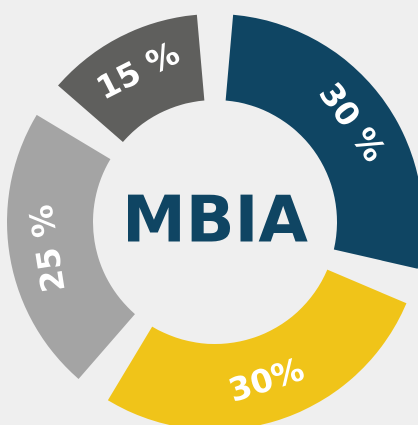 Image resolution: width=418 pixels, height=425 pixels. Describe the element at coordinates (215, 221) in the screenshot. I see `center-label: MBIA` at that location.